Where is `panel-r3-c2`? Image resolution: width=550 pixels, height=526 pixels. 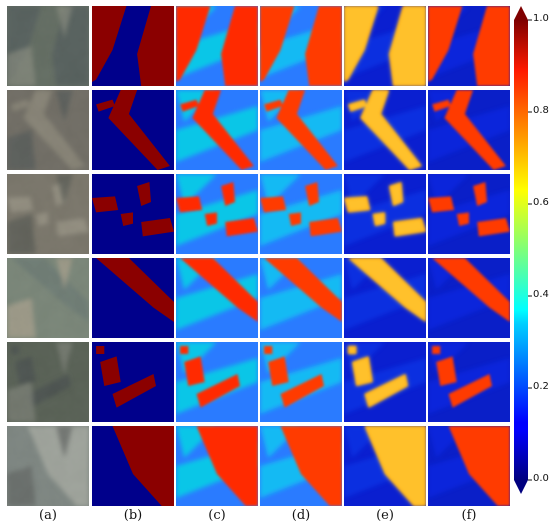
panel-r3-c2 is located at coordinates (133, 214).